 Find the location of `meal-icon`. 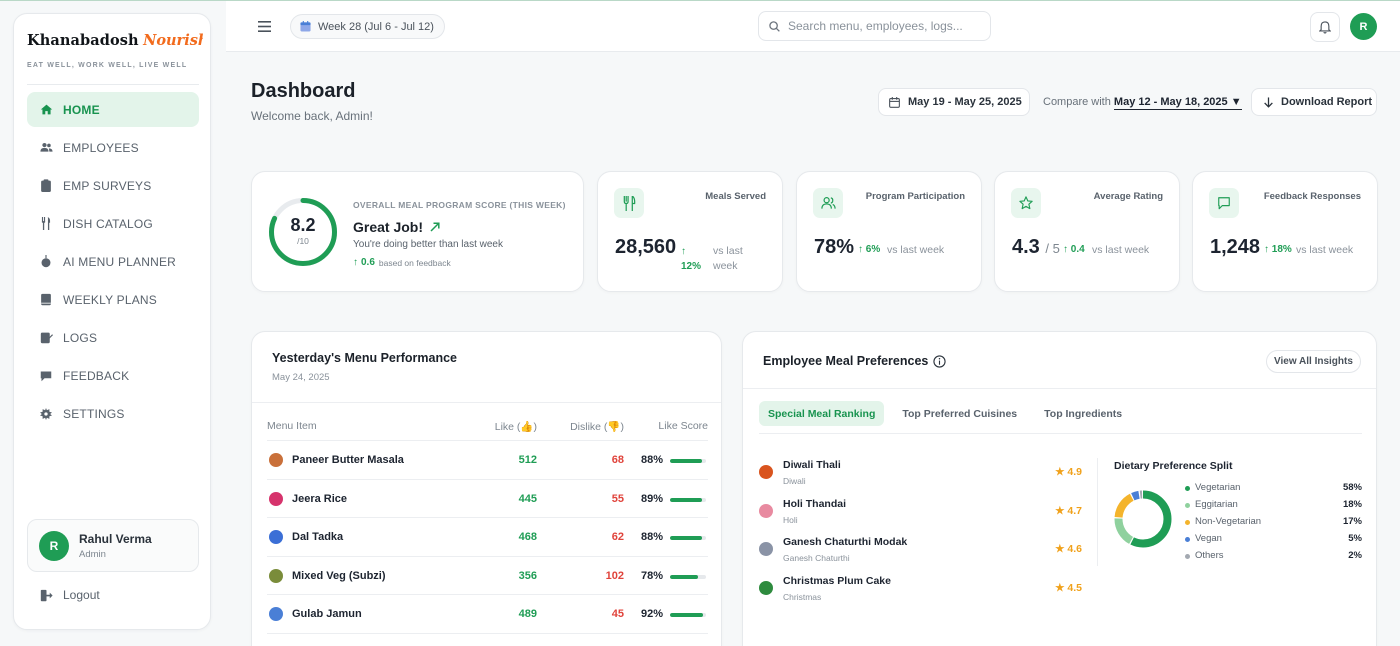

meal-icon is located at coordinates (766, 588).